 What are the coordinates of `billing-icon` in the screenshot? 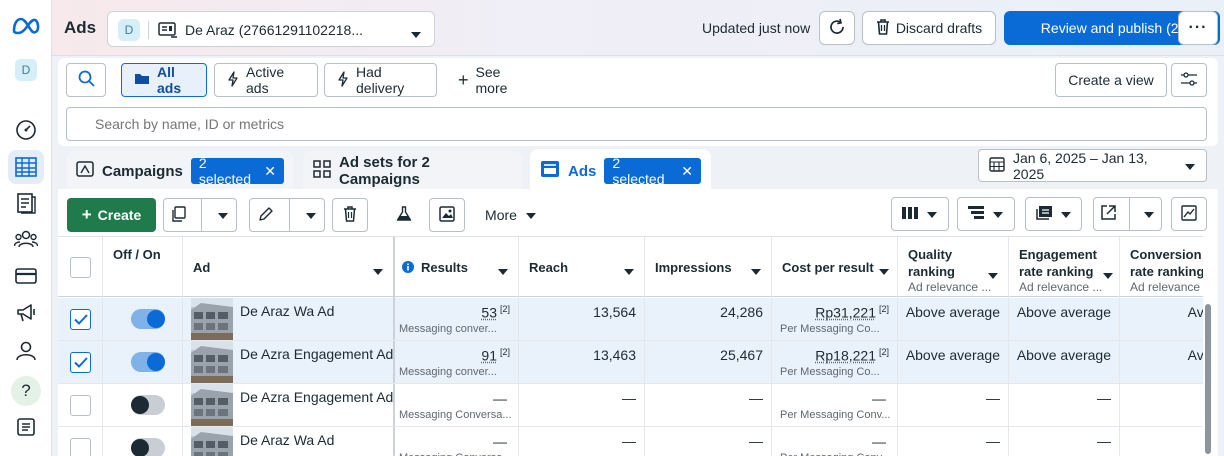 It's located at (26, 276).